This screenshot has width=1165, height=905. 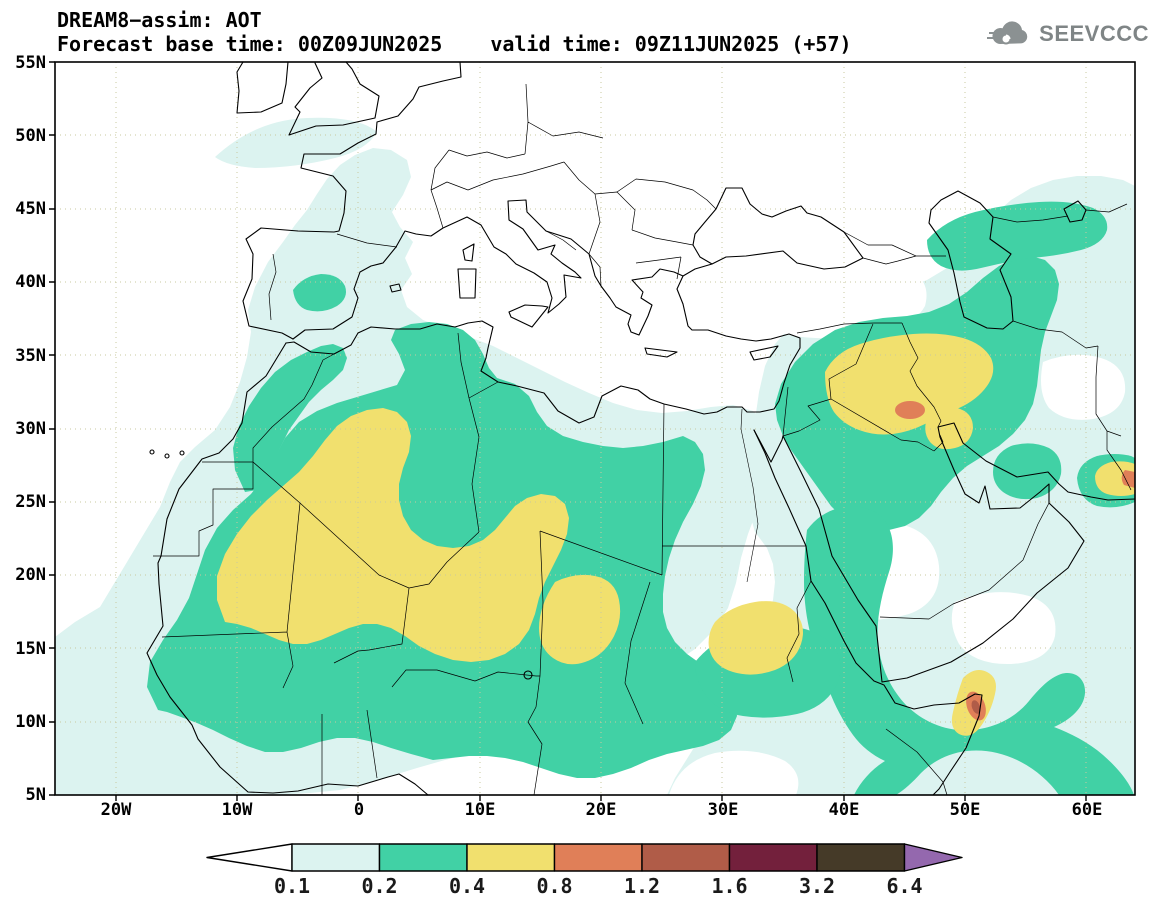 What do you see at coordinates (817, 886) in the screenshot?
I see `colorbar-label: 3.2` at bounding box center [817, 886].